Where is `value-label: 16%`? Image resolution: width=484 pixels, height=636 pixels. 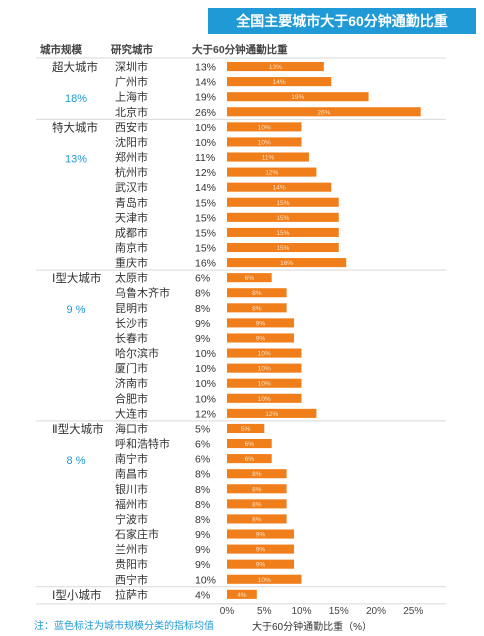
value-label: 16% is located at coordinates (205, 264).